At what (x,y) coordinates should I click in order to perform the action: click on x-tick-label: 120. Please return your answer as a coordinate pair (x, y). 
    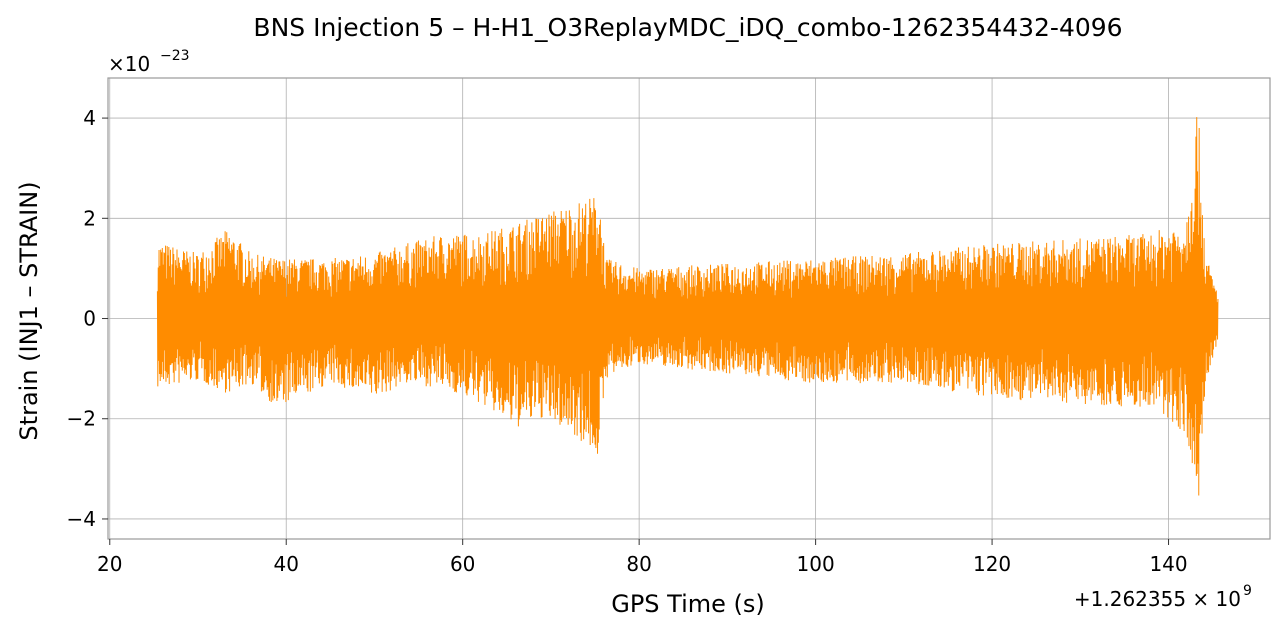
    Looking at the image, I should click on (992, 564).